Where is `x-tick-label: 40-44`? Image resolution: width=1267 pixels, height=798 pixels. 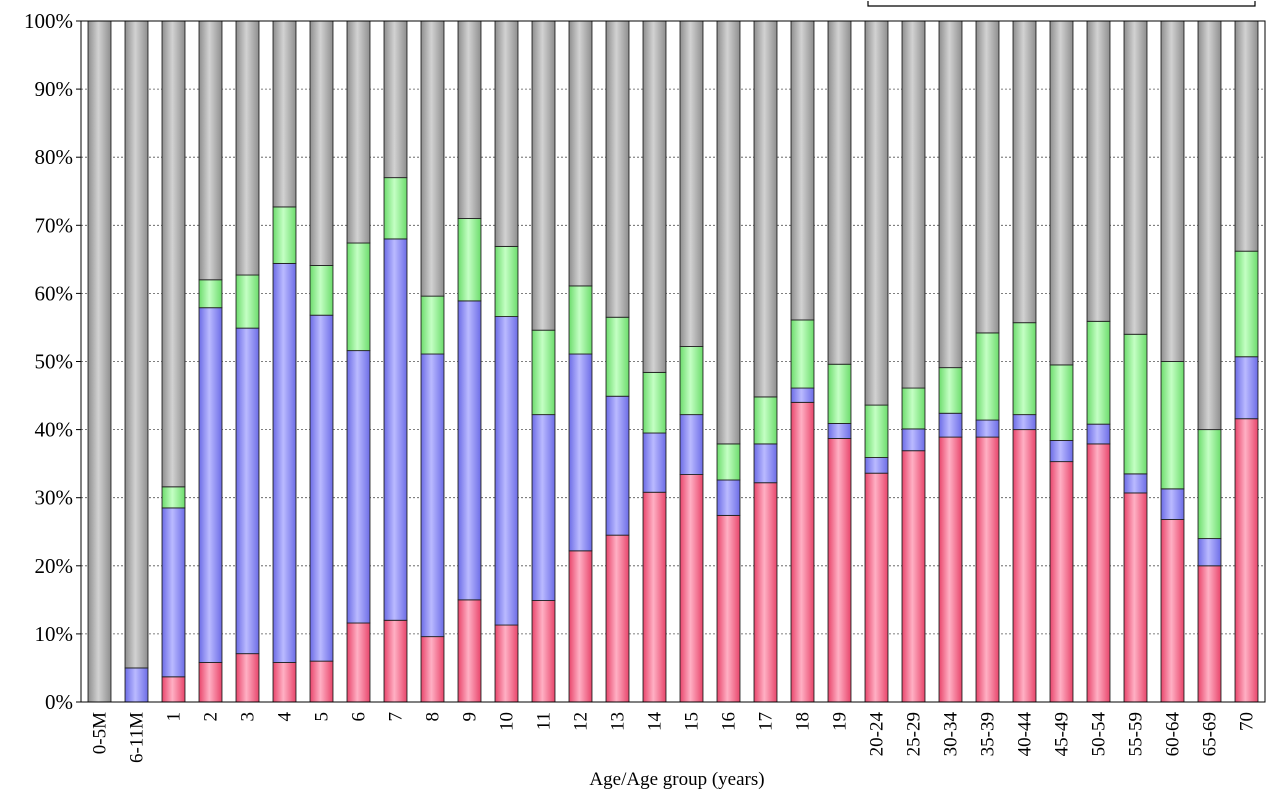 x-tick-label: 40-44 is located at coordinates (1025, 734).